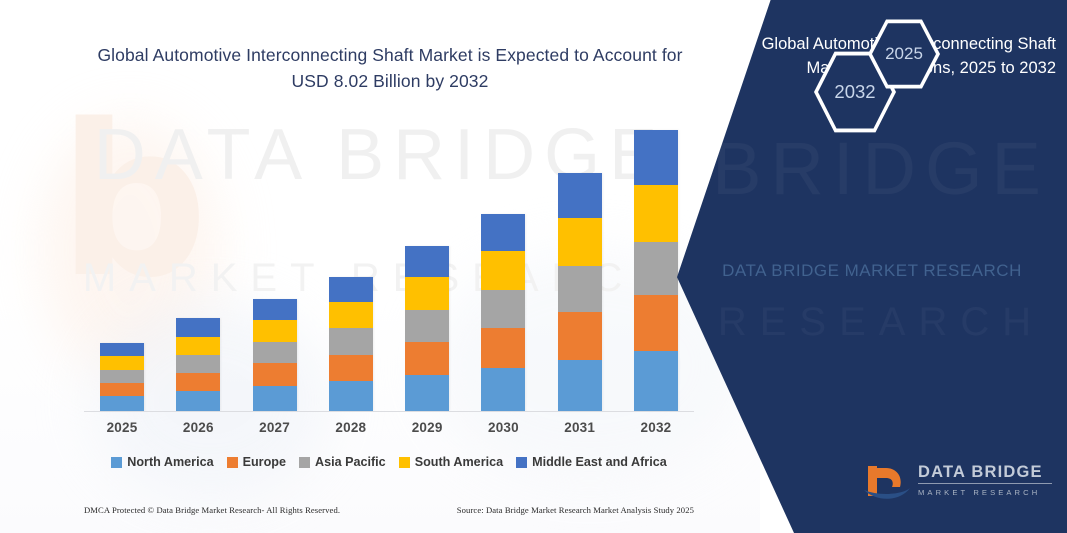 The width and height of the screenshot is (1067, 533). I want to click on legend-label: North America, so click(170, 462).